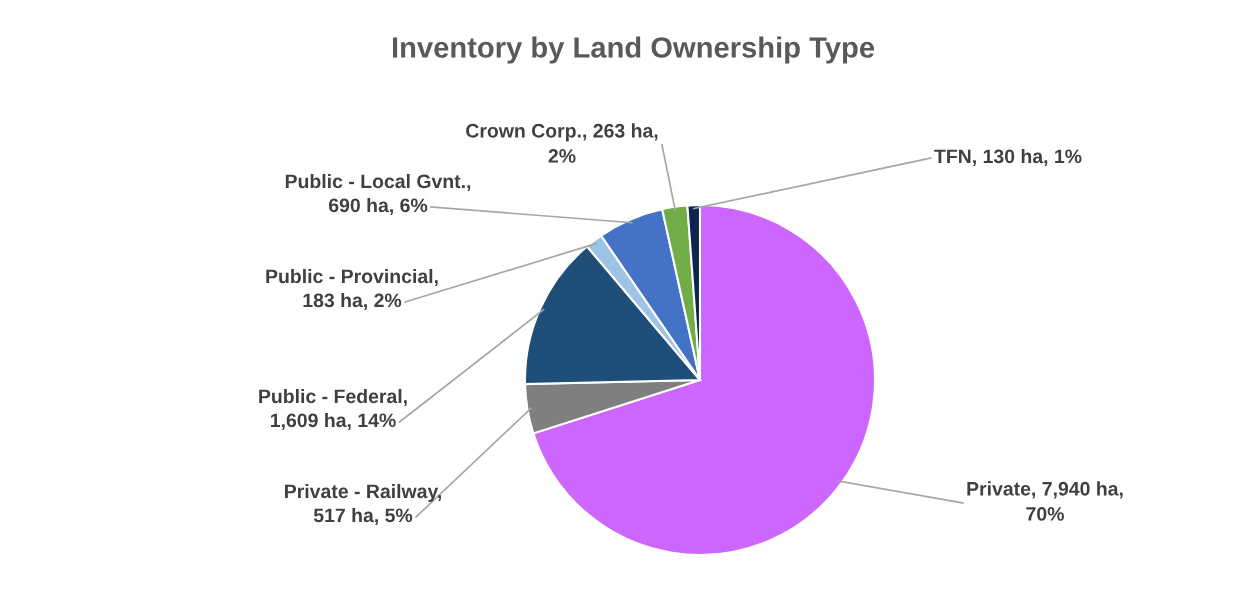  I want to click on slice-label: TFN, 130 ha, 1%, so click(1008, 157).